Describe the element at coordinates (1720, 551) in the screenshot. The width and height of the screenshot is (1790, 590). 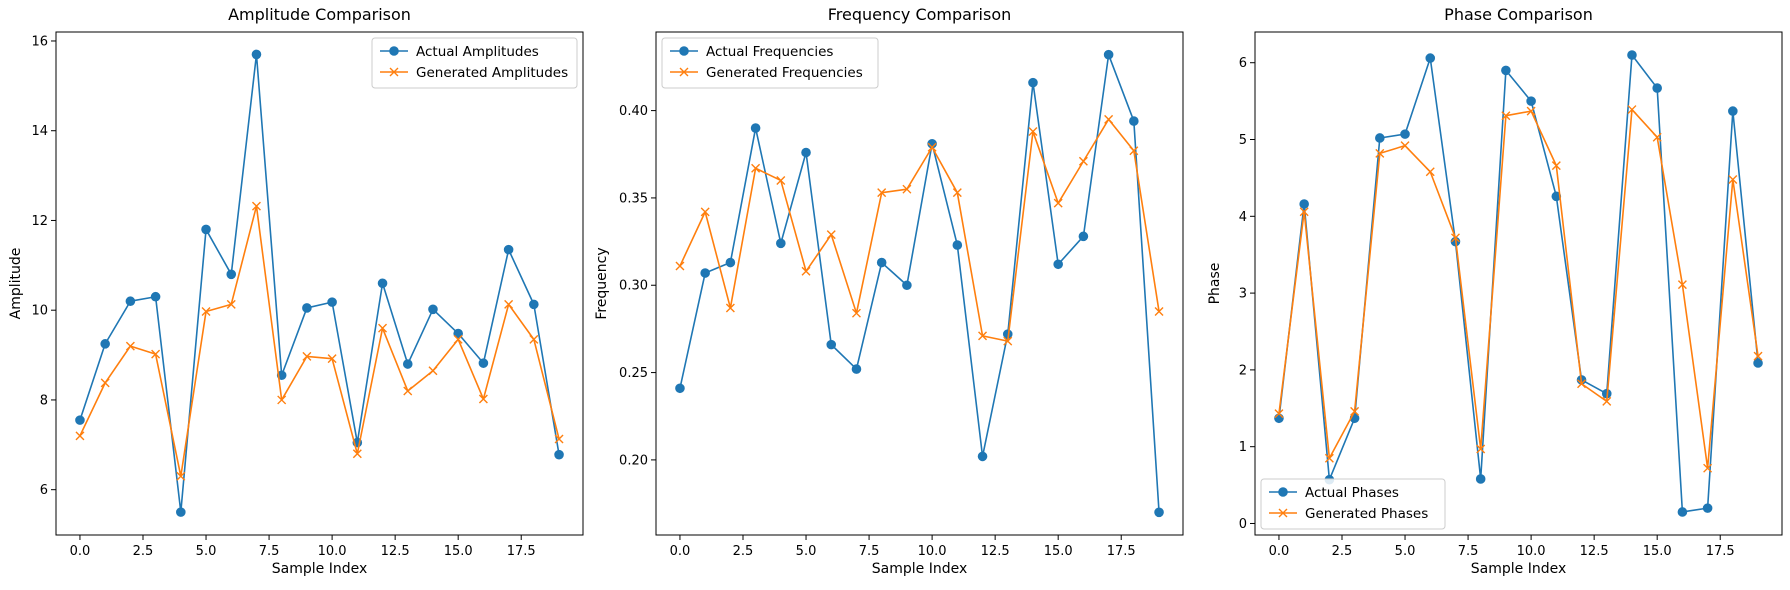
I see `x-tick-label: 17.5` at that location.